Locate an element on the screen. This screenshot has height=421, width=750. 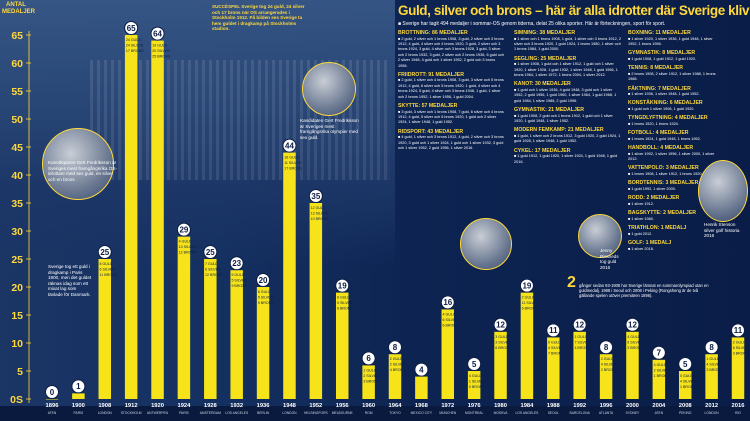
y-tick-label: 50 is located at coordinates (17, 120).